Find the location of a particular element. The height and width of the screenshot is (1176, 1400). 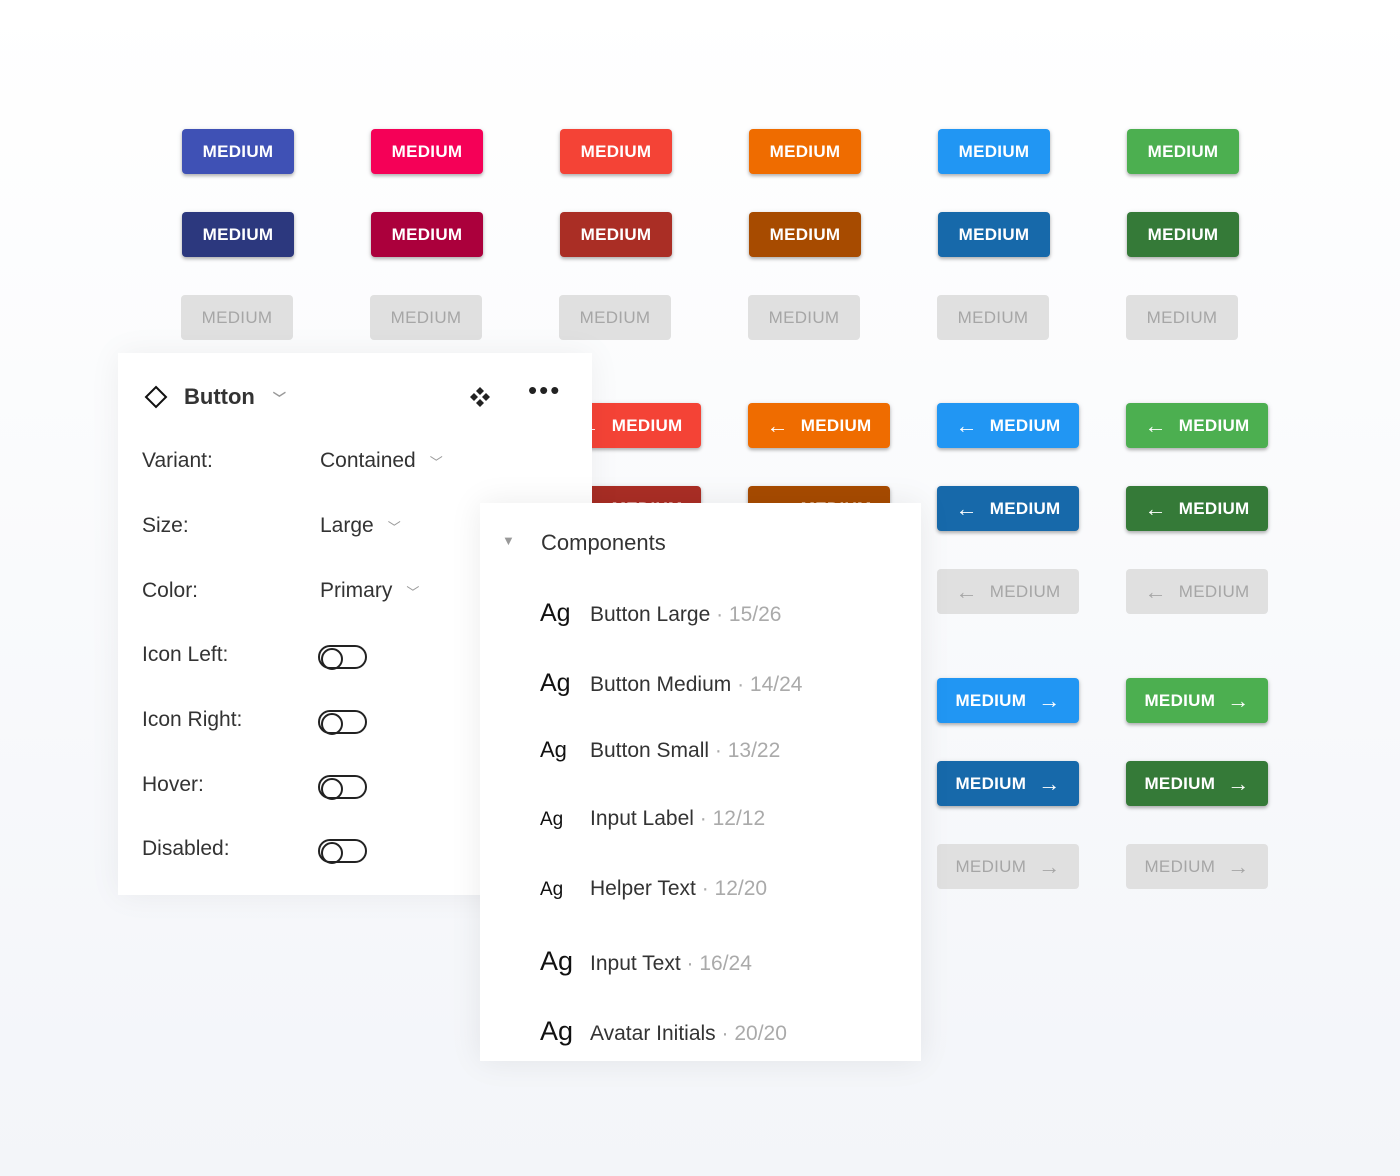

text-style-item: Ag Button Large · 15/26 is located at coordinates (661, 613).